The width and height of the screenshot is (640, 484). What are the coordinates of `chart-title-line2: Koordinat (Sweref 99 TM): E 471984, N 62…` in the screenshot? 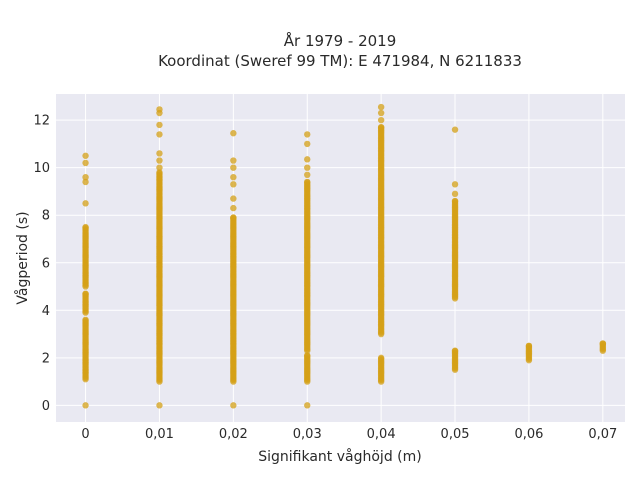 It's located at (340, 61).